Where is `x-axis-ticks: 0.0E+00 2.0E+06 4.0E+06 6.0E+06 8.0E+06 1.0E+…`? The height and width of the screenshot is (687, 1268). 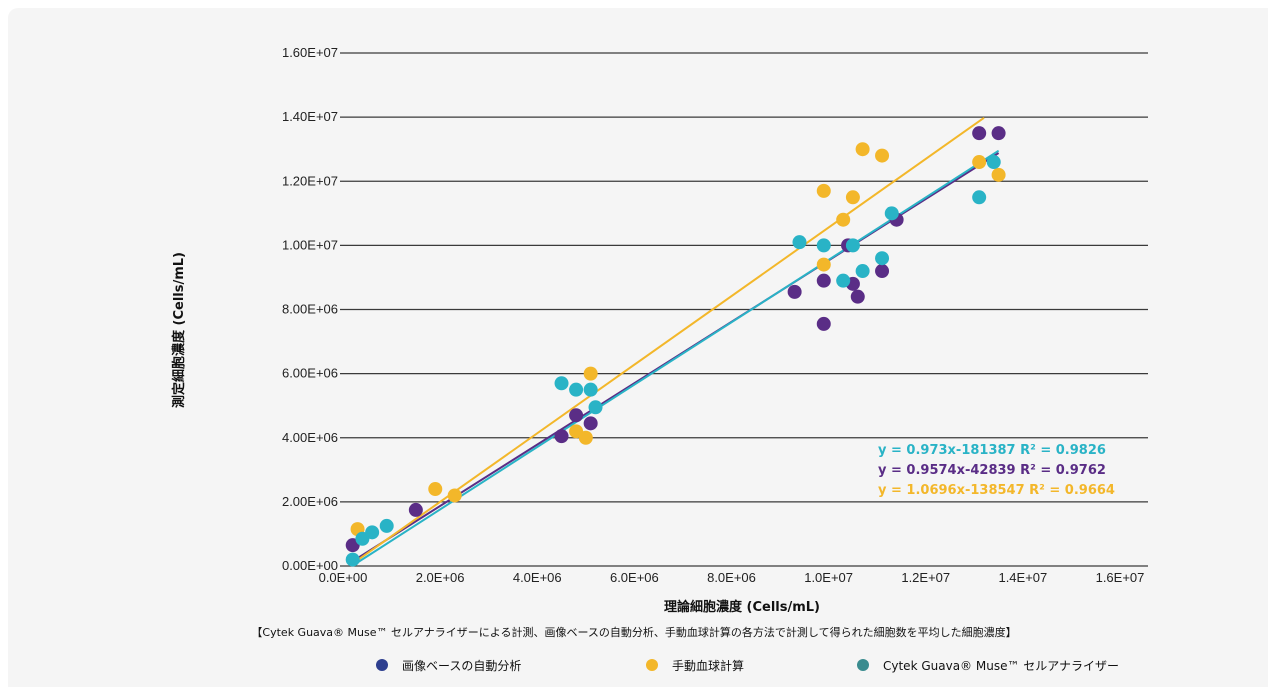
x-axis-ticks: 0.0E+00 2.0E+06 4.0E+06 6.0E+06 8.0E+06 1.0E+… is located at coordinates (732, 577).